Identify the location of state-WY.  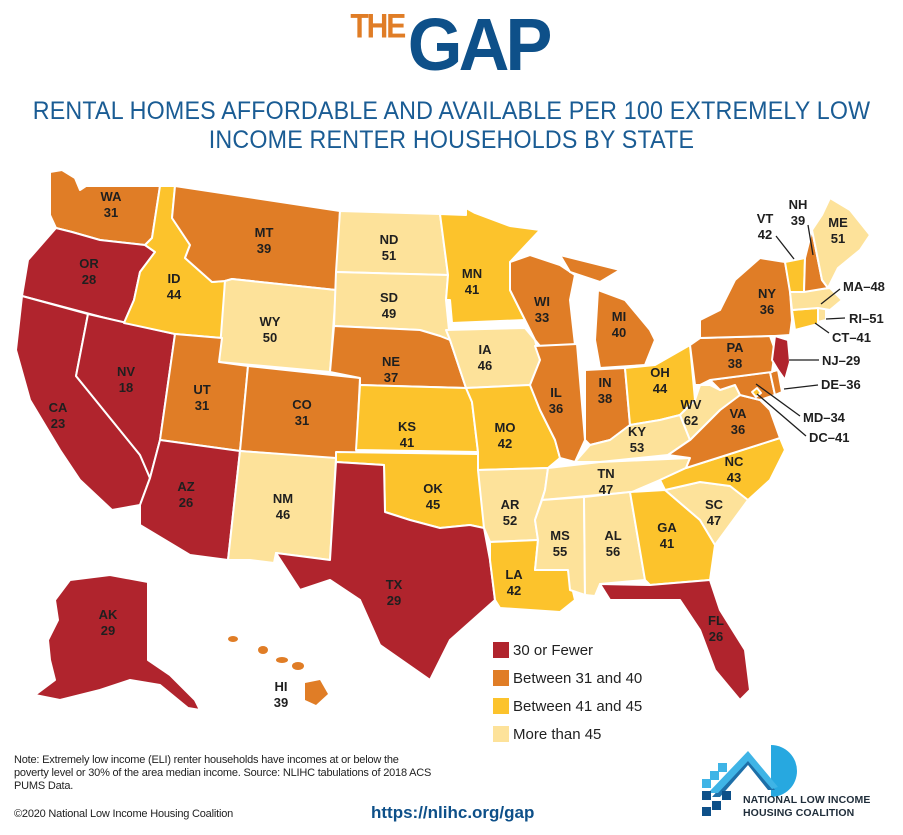
(277, 325).